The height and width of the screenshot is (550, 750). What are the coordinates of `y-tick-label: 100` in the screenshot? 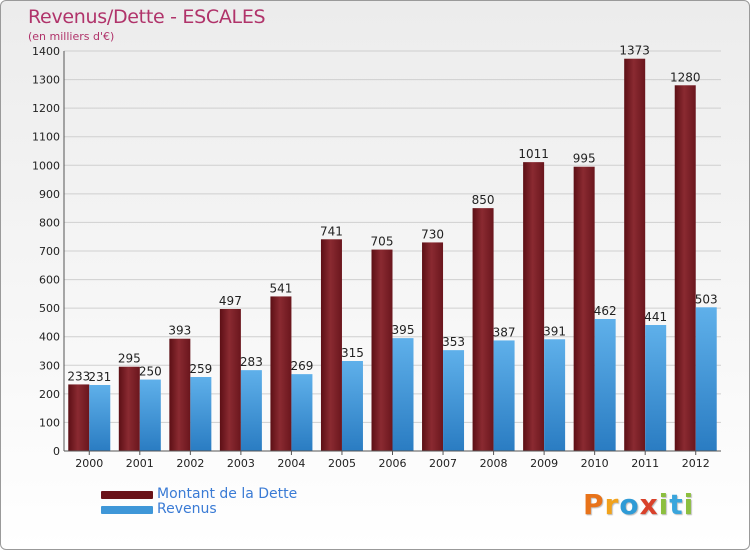 It's located at (49, 422).